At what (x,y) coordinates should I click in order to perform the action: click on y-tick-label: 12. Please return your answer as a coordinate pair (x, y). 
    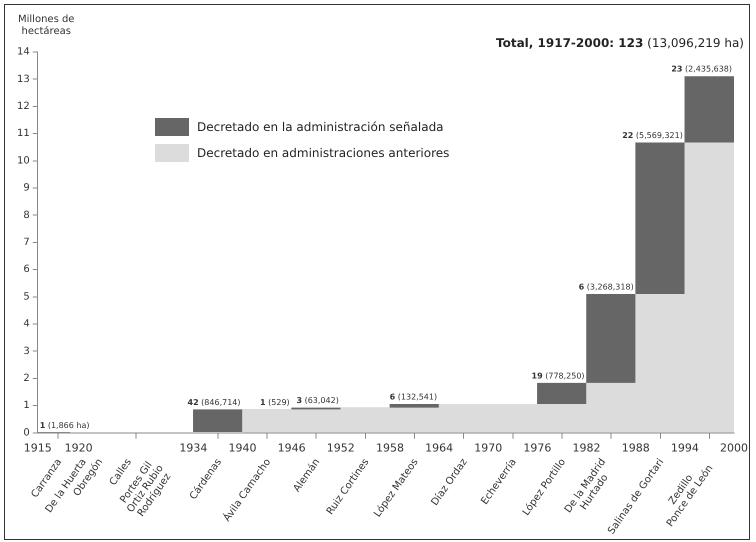
    Looking at the image, I should click on (23, 106).